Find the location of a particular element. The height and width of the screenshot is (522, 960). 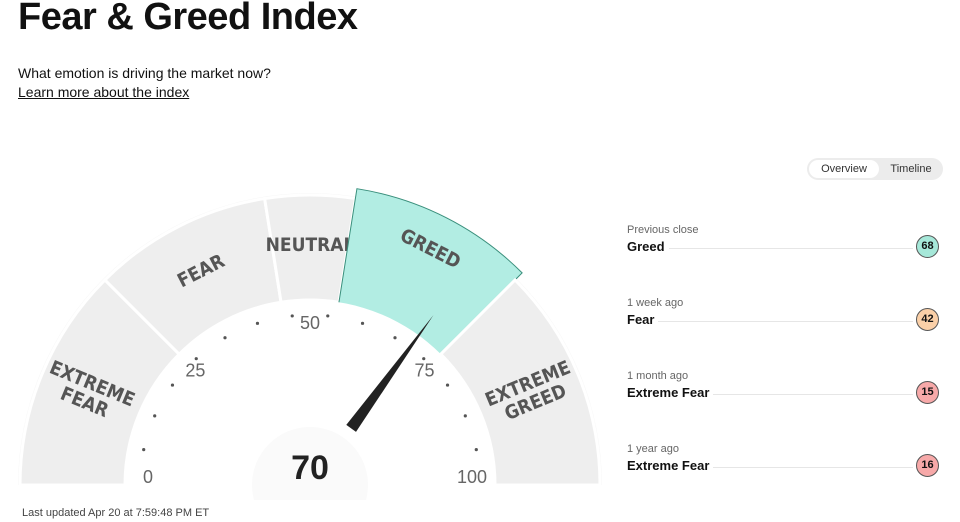

history-label: Previous close is located at coordinates (663, 230).